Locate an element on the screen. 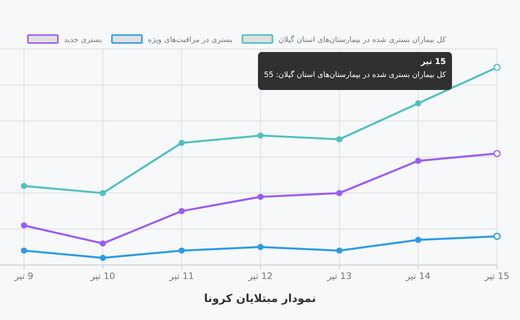 This screenshot has height=320, width=520. x-tick-label: 9 تیر is located at coordinates (24, 277).